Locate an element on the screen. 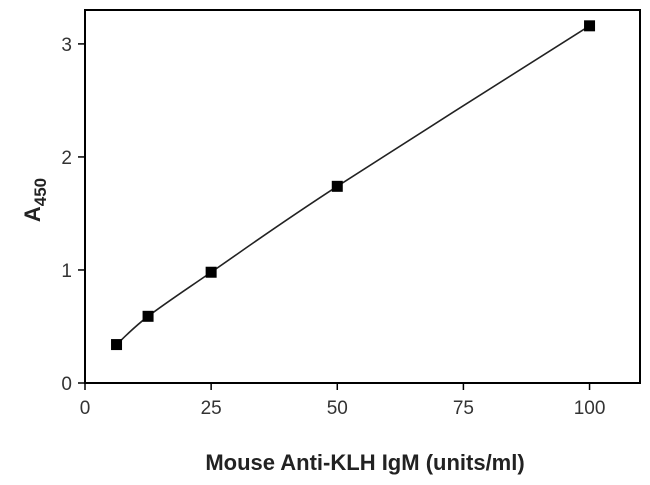 This screenshot has height=485, width=650. x-tick-label: 50 is located at coordinates (337, 408).